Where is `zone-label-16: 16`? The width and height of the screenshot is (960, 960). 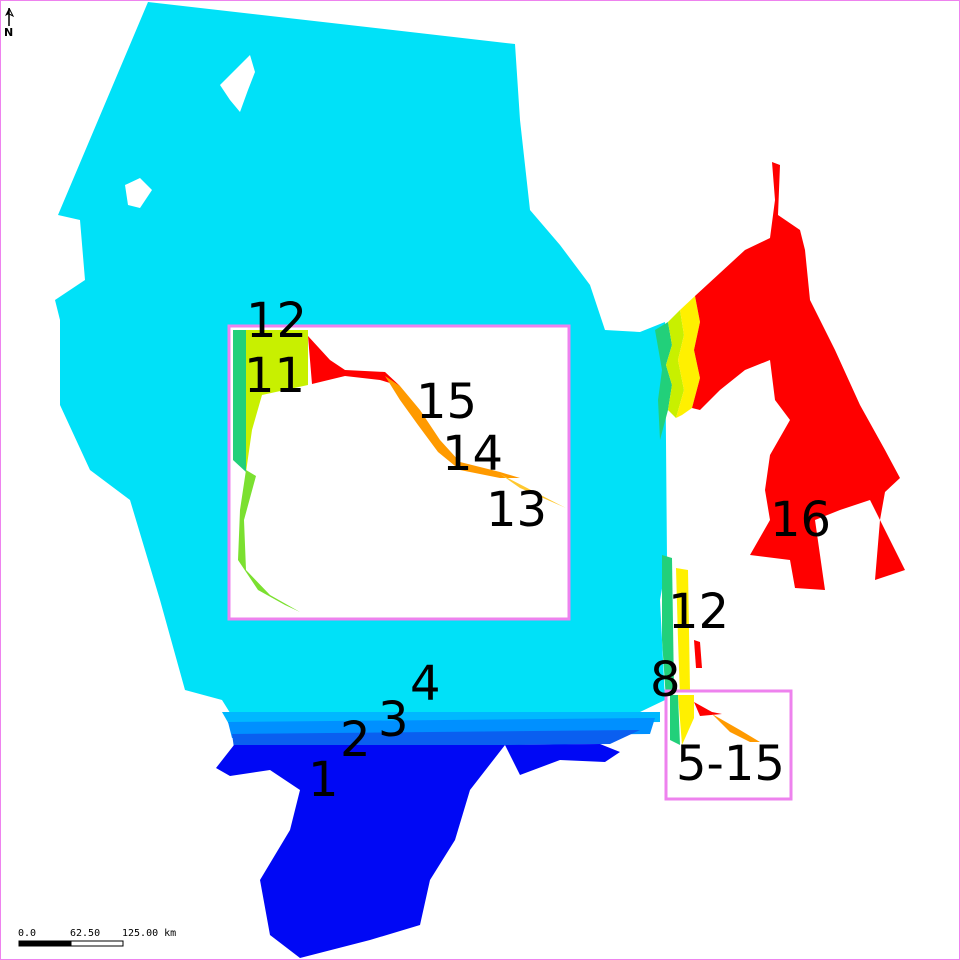
zone-label-16: 16 is located at coordinates (801, 520).